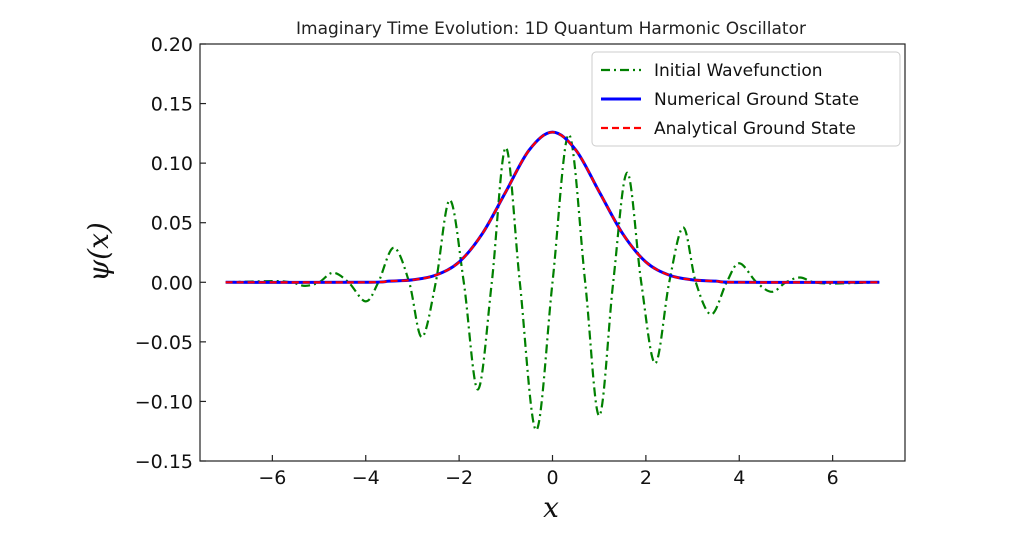 The height and width of the screenshot is (536, 1024). What do you see at coordinates (755, 129) in the screenshot?
I see `legend-label: Analytical Ground State` at bounding box center [755, 129].